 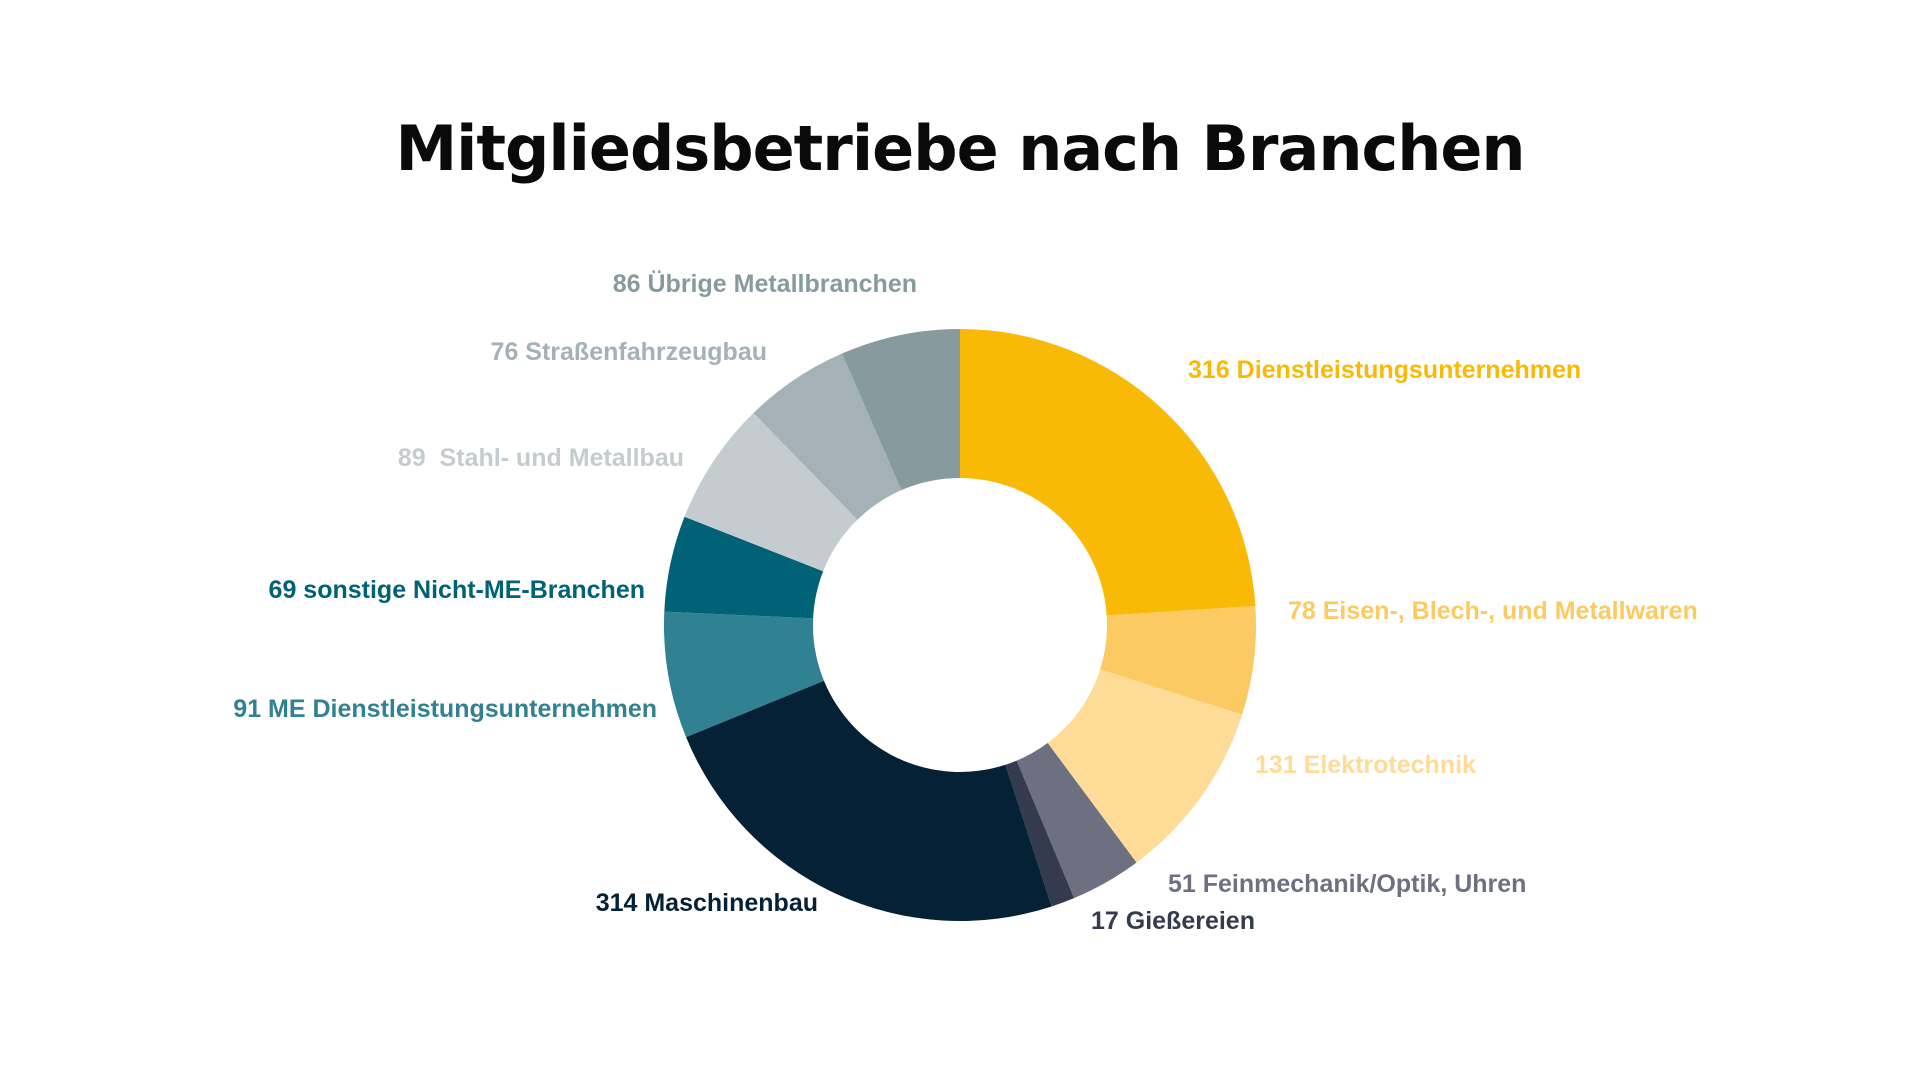 I want to click on slice-89-stahl-und-metallbau, so click(x=771, y=492).